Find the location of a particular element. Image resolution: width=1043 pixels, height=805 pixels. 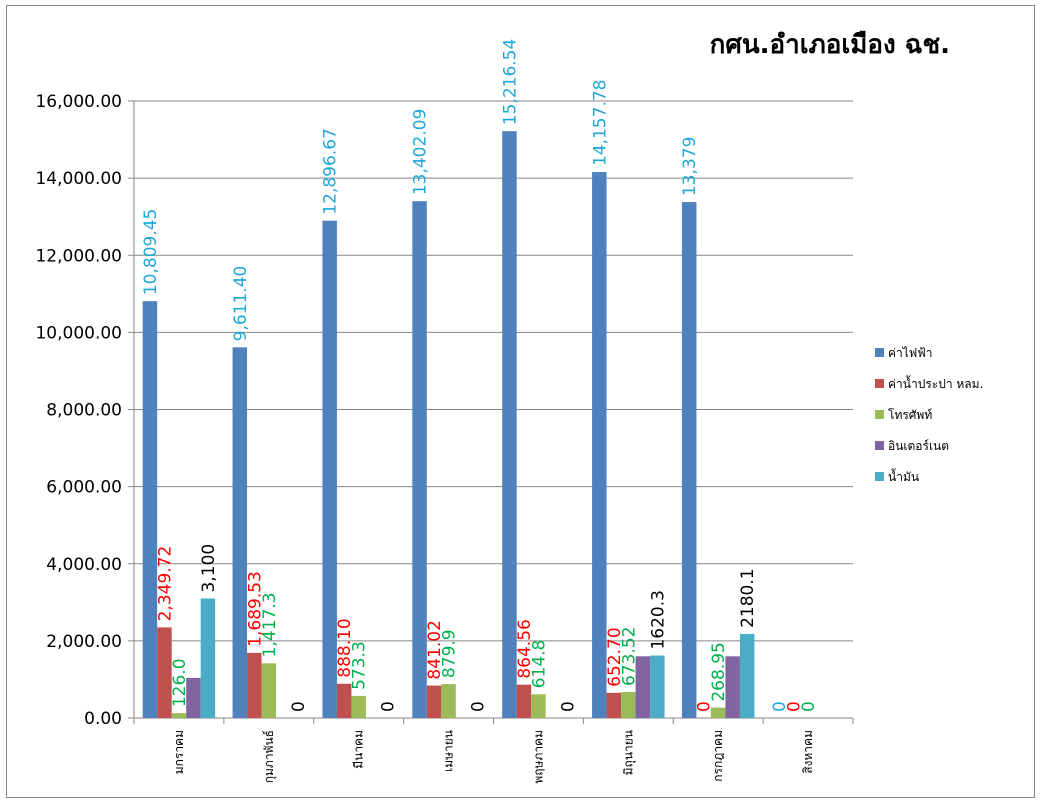

y-tick-label: 6,000.00 is located at coordinates (84, 488).